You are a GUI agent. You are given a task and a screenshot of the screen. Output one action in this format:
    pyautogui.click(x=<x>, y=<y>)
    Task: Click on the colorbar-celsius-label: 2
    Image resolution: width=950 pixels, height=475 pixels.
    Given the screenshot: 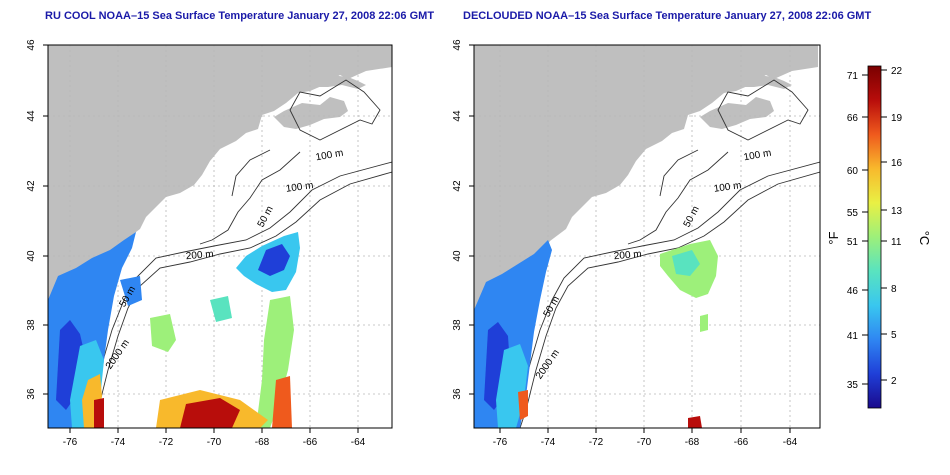 What is the action you would take?
    pyautogui.click(x=894, y=381)
    